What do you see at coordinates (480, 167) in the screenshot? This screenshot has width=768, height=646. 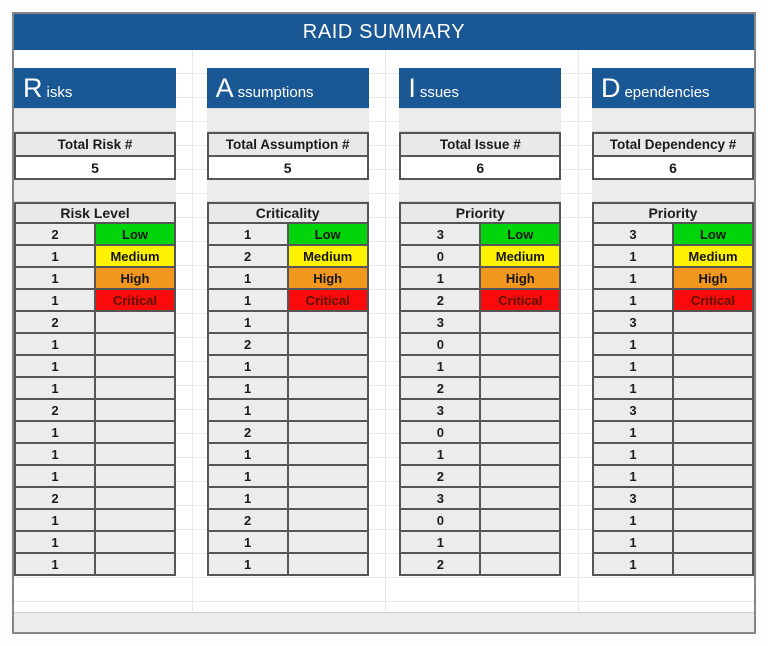 I see `total-issue-value: 6` at bounding box center [480, 167].